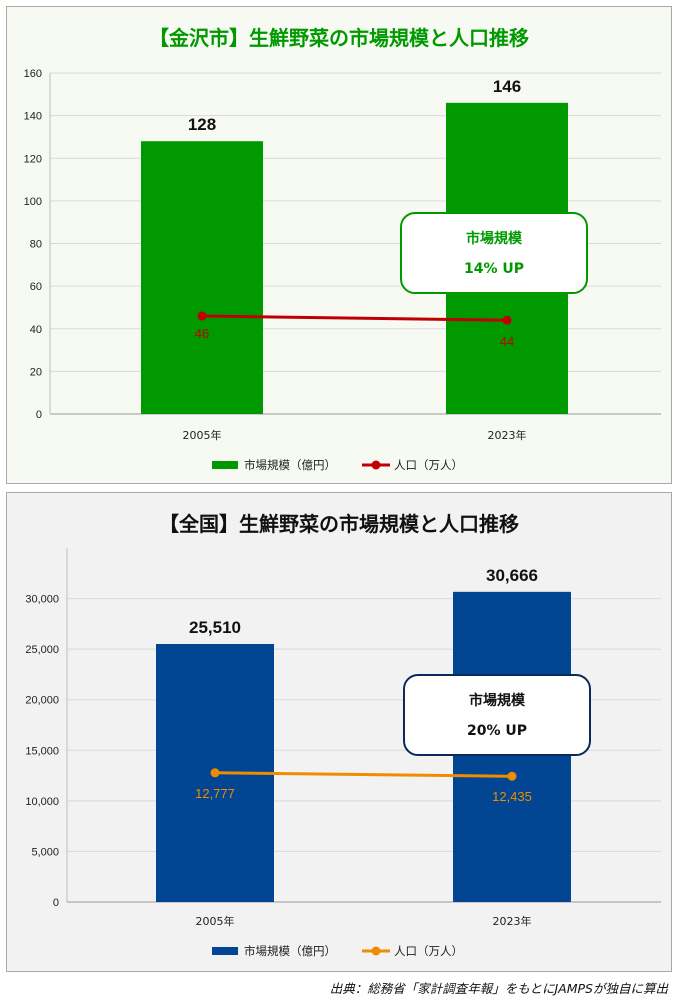  I want to click on annotation-value: 20% UP, so click(497, 731).